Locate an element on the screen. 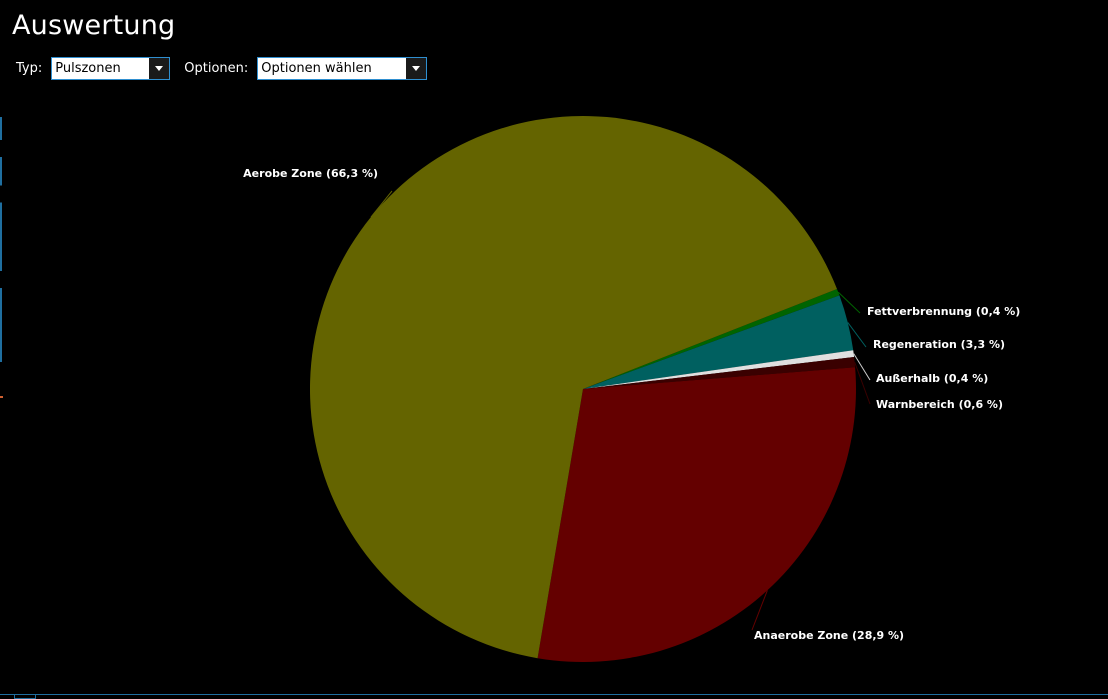 The height and width of the screenshot is (699, 1108). scrollbar-thumb is located at coordinates (25, 696).